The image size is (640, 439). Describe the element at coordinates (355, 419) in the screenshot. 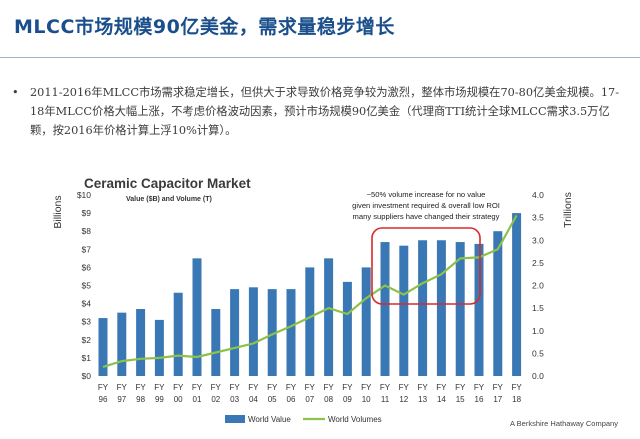

I see `legend-world-volumes-label: World Volumes` at that location.